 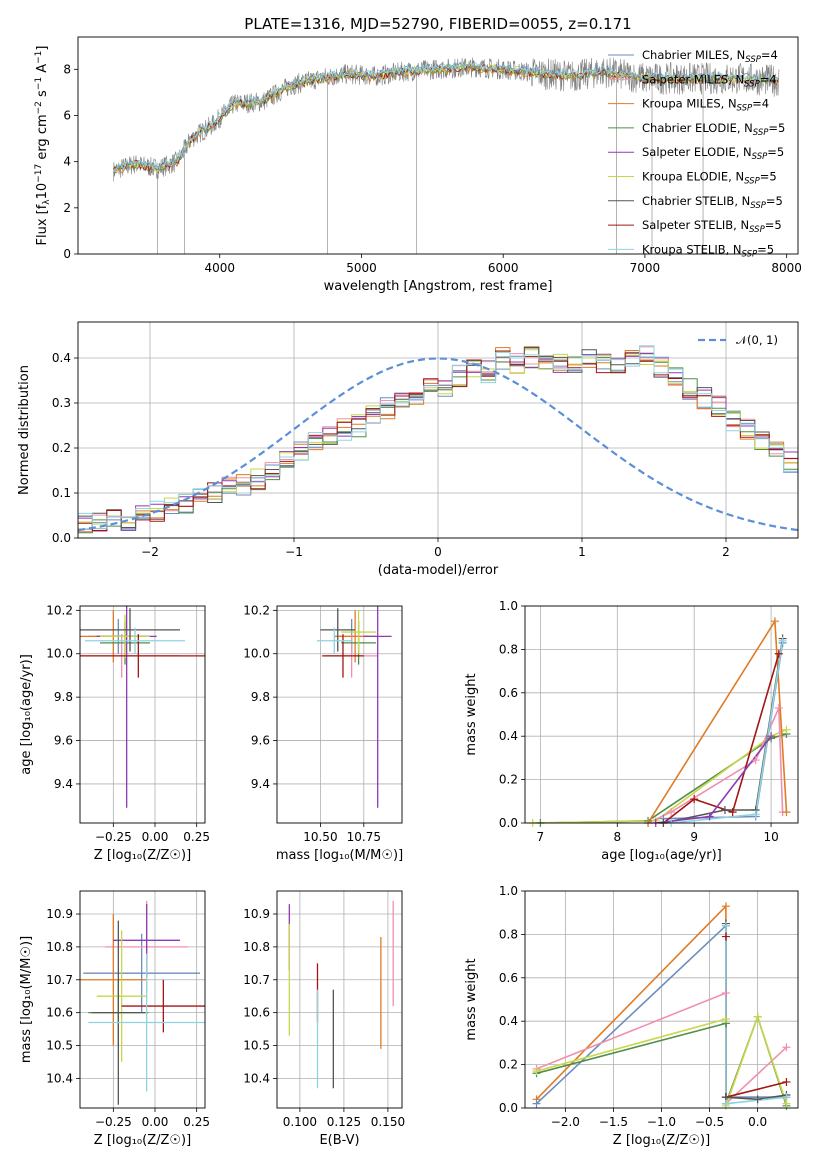 I want to click on histogram-salpeter_elodie, so click(x=438, y=441).